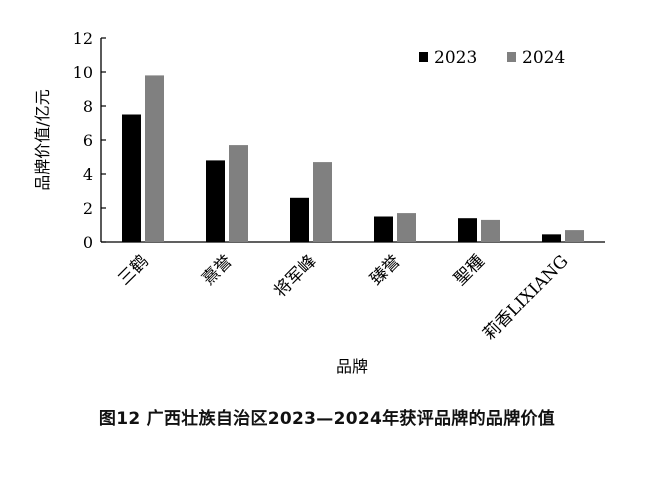 The image size is (654, 478). I want to click on y-tick-label: 10, so click(83, 72).